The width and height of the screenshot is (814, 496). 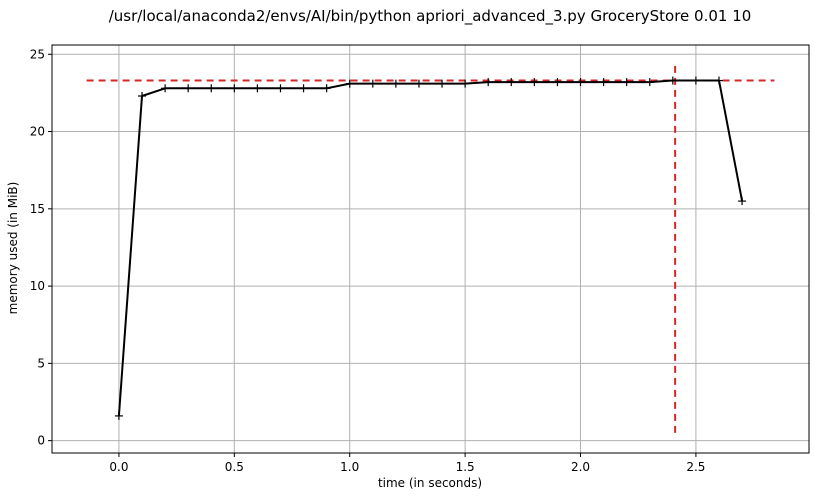 What do you see at coordinates (41, 441) in the screenshot?
I see `y-tick-label: 0` at bounding box center [41, 441].